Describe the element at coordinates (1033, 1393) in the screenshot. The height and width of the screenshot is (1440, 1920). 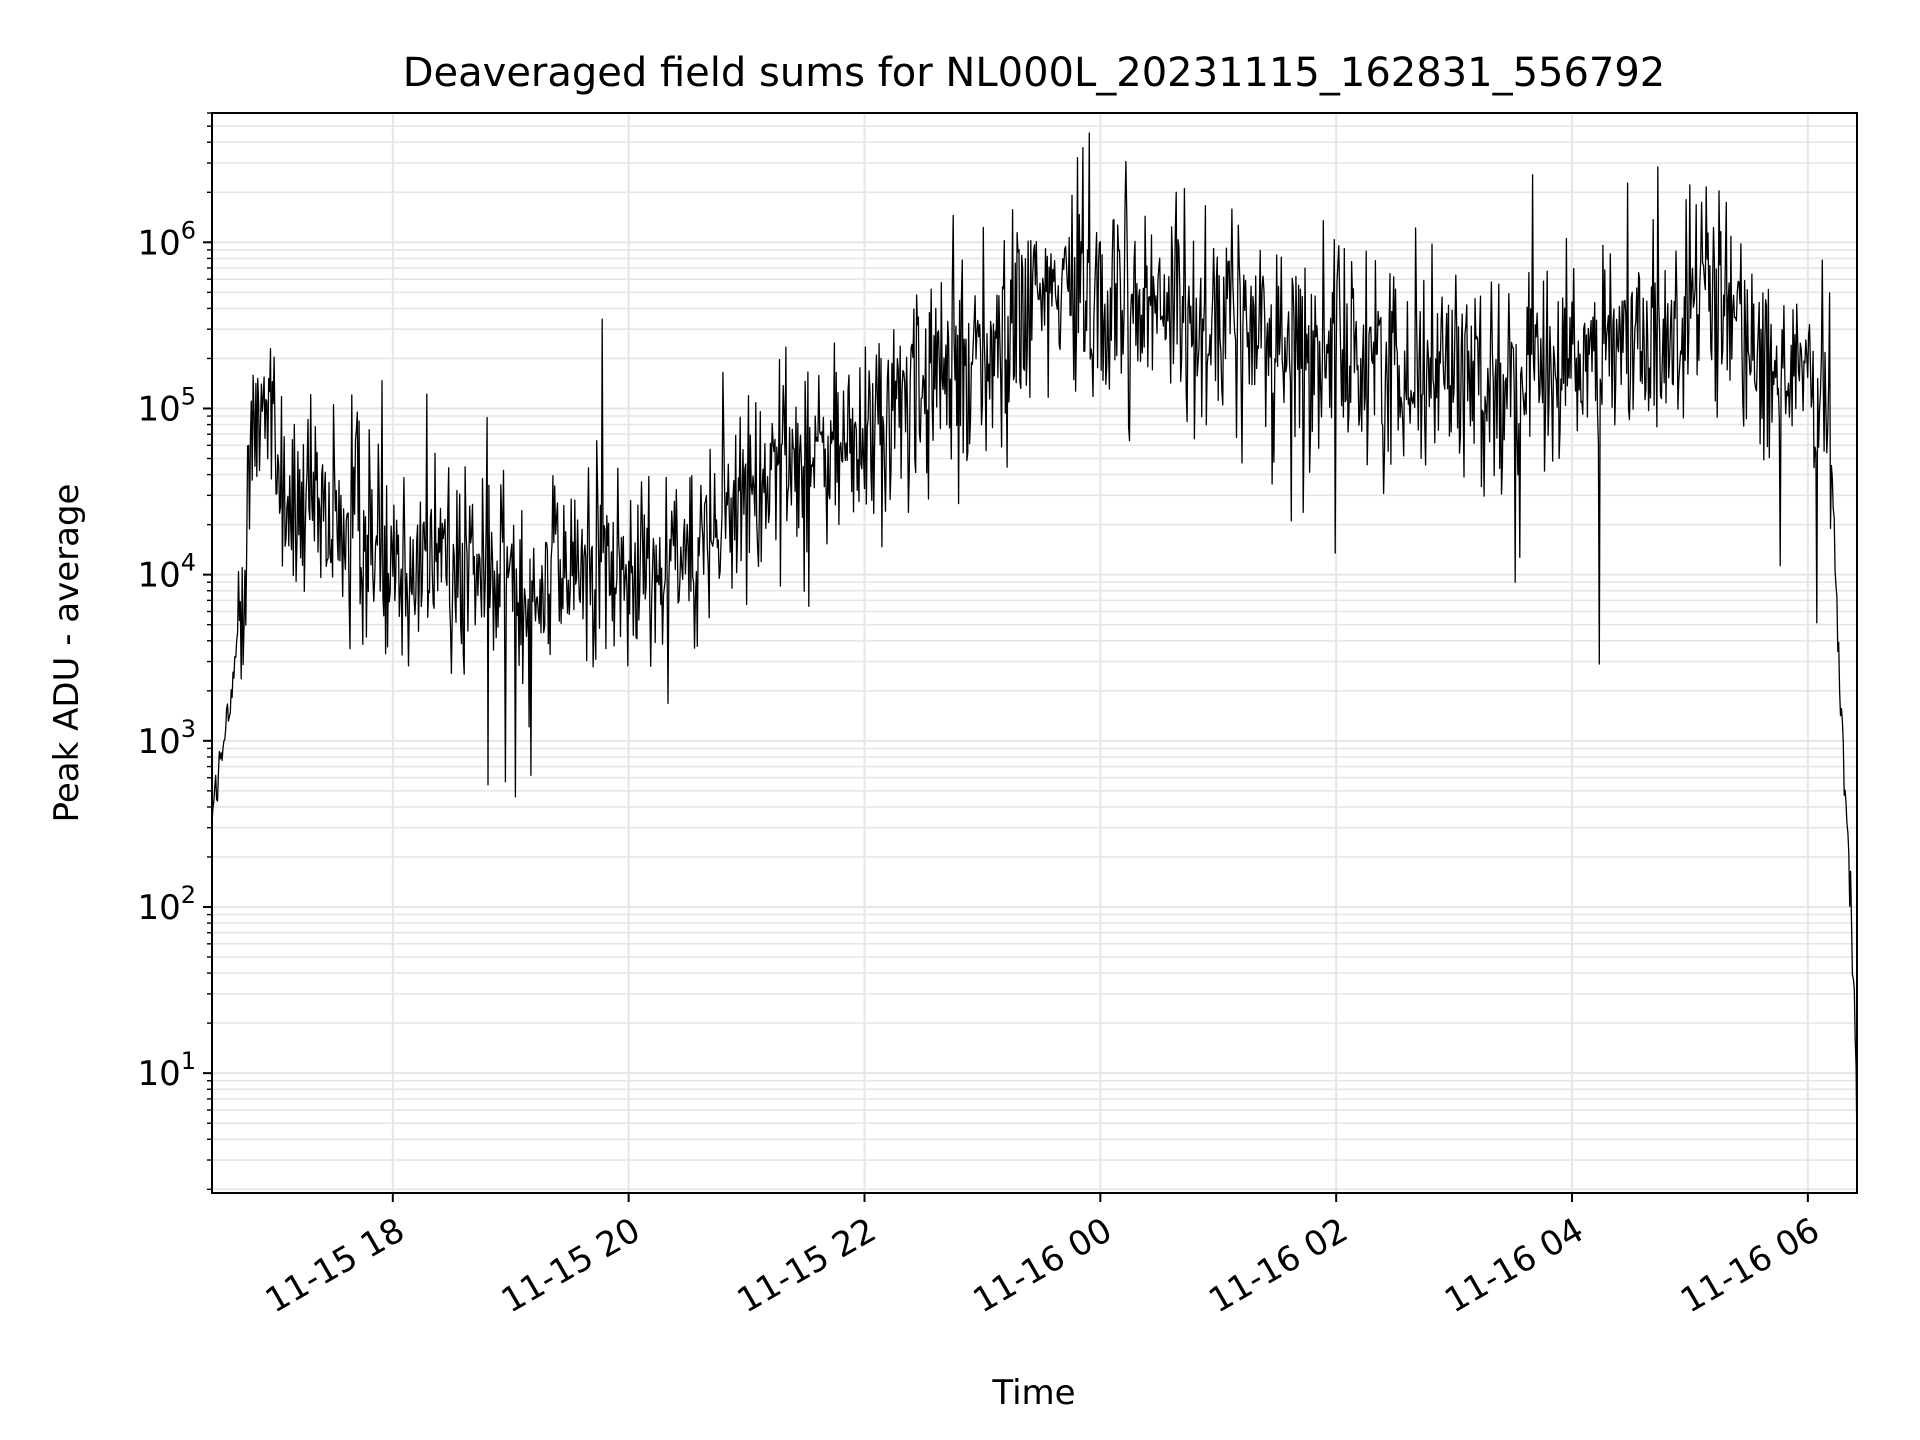
I see `x-axis-label: Time` at that location.